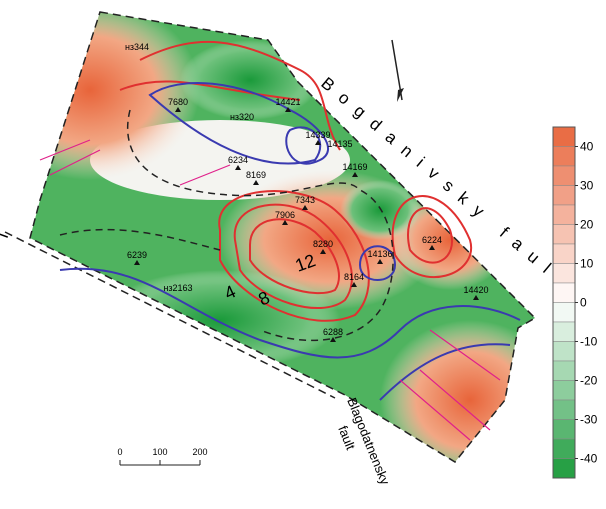  What do you see at coordinates (583, 303) in the screenshot?
I see `colorbar-label: 0` at bounding box center [583, 303].